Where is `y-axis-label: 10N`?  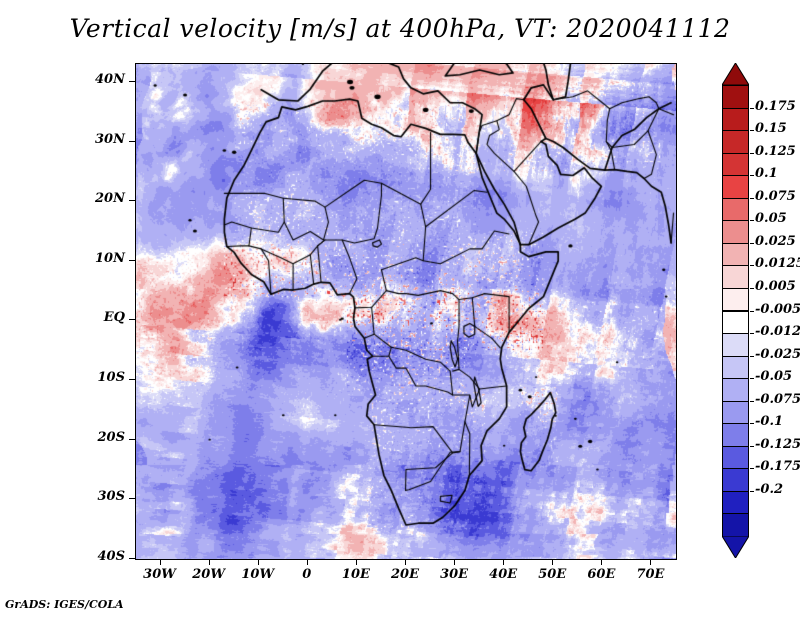
y-axis-label: 10N is located at coordinates (110, 258).